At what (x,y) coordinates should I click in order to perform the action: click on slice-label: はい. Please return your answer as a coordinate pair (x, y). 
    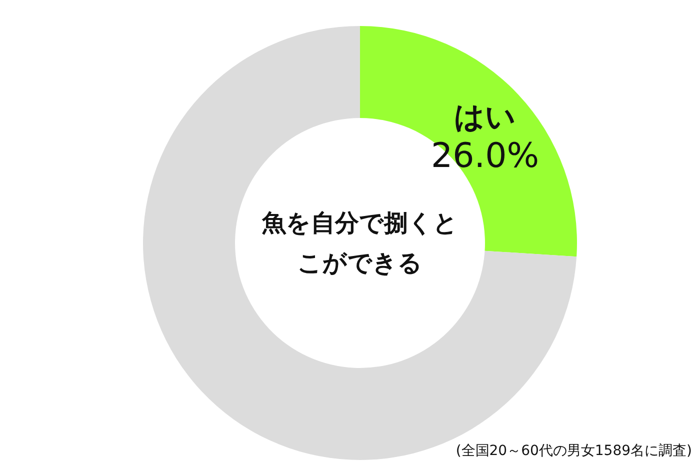
    Looking at the image, I should click on (485, 118).